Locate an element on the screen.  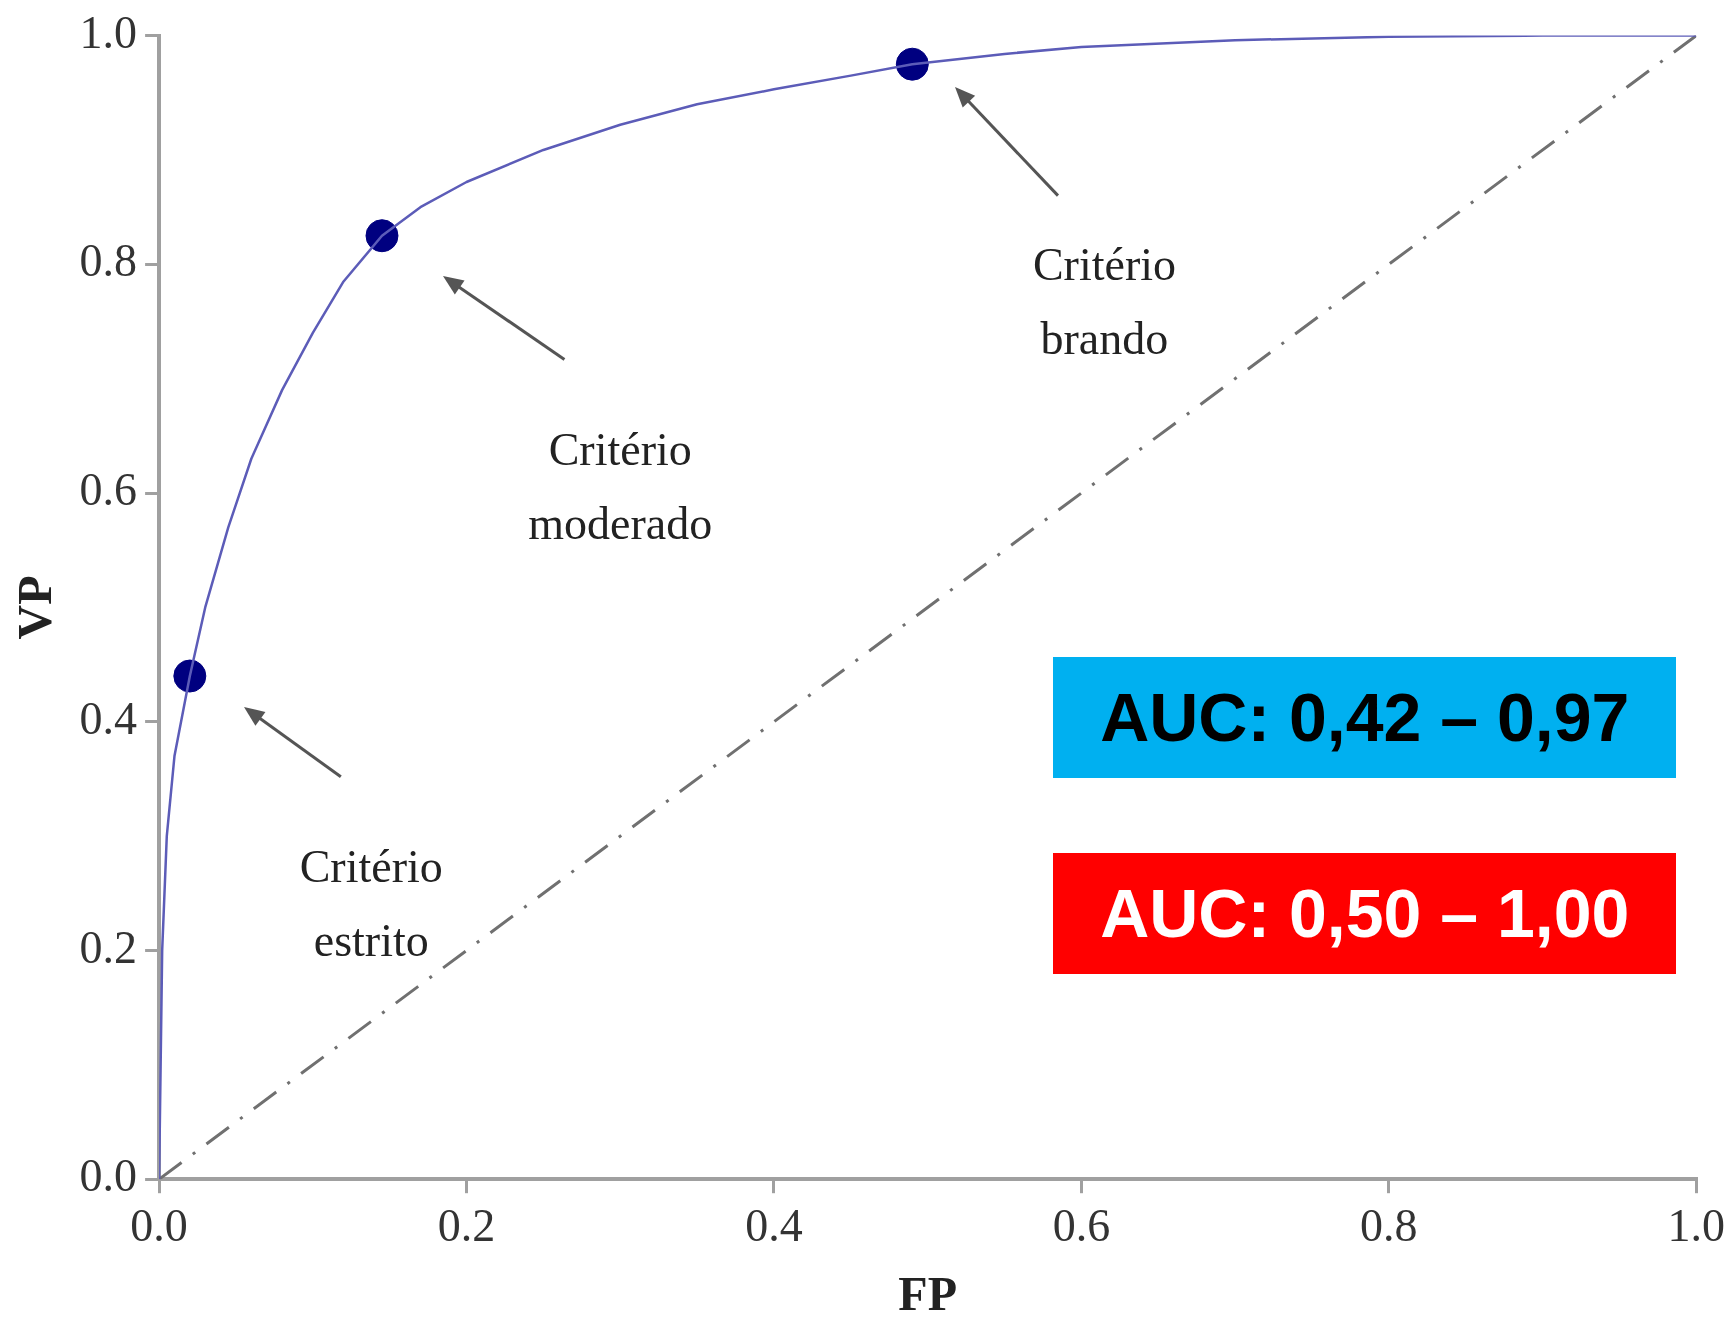
annotation: AUC: 0,42 – 0,97 is located at coordinates (1365, 717).